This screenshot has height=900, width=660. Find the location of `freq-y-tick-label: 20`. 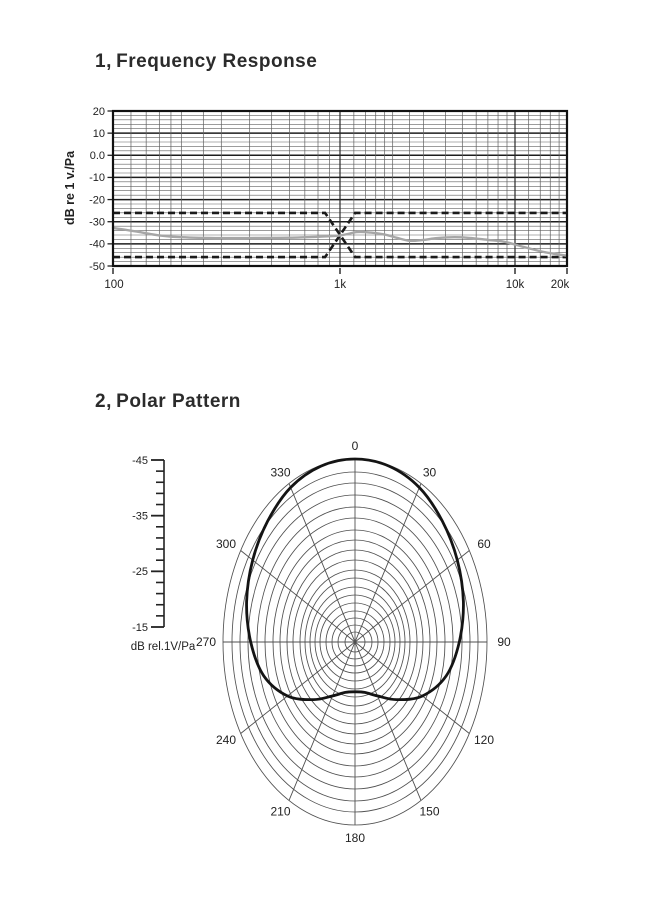

freq-y-tick-label: 20 is located at coordinates (99, 112).